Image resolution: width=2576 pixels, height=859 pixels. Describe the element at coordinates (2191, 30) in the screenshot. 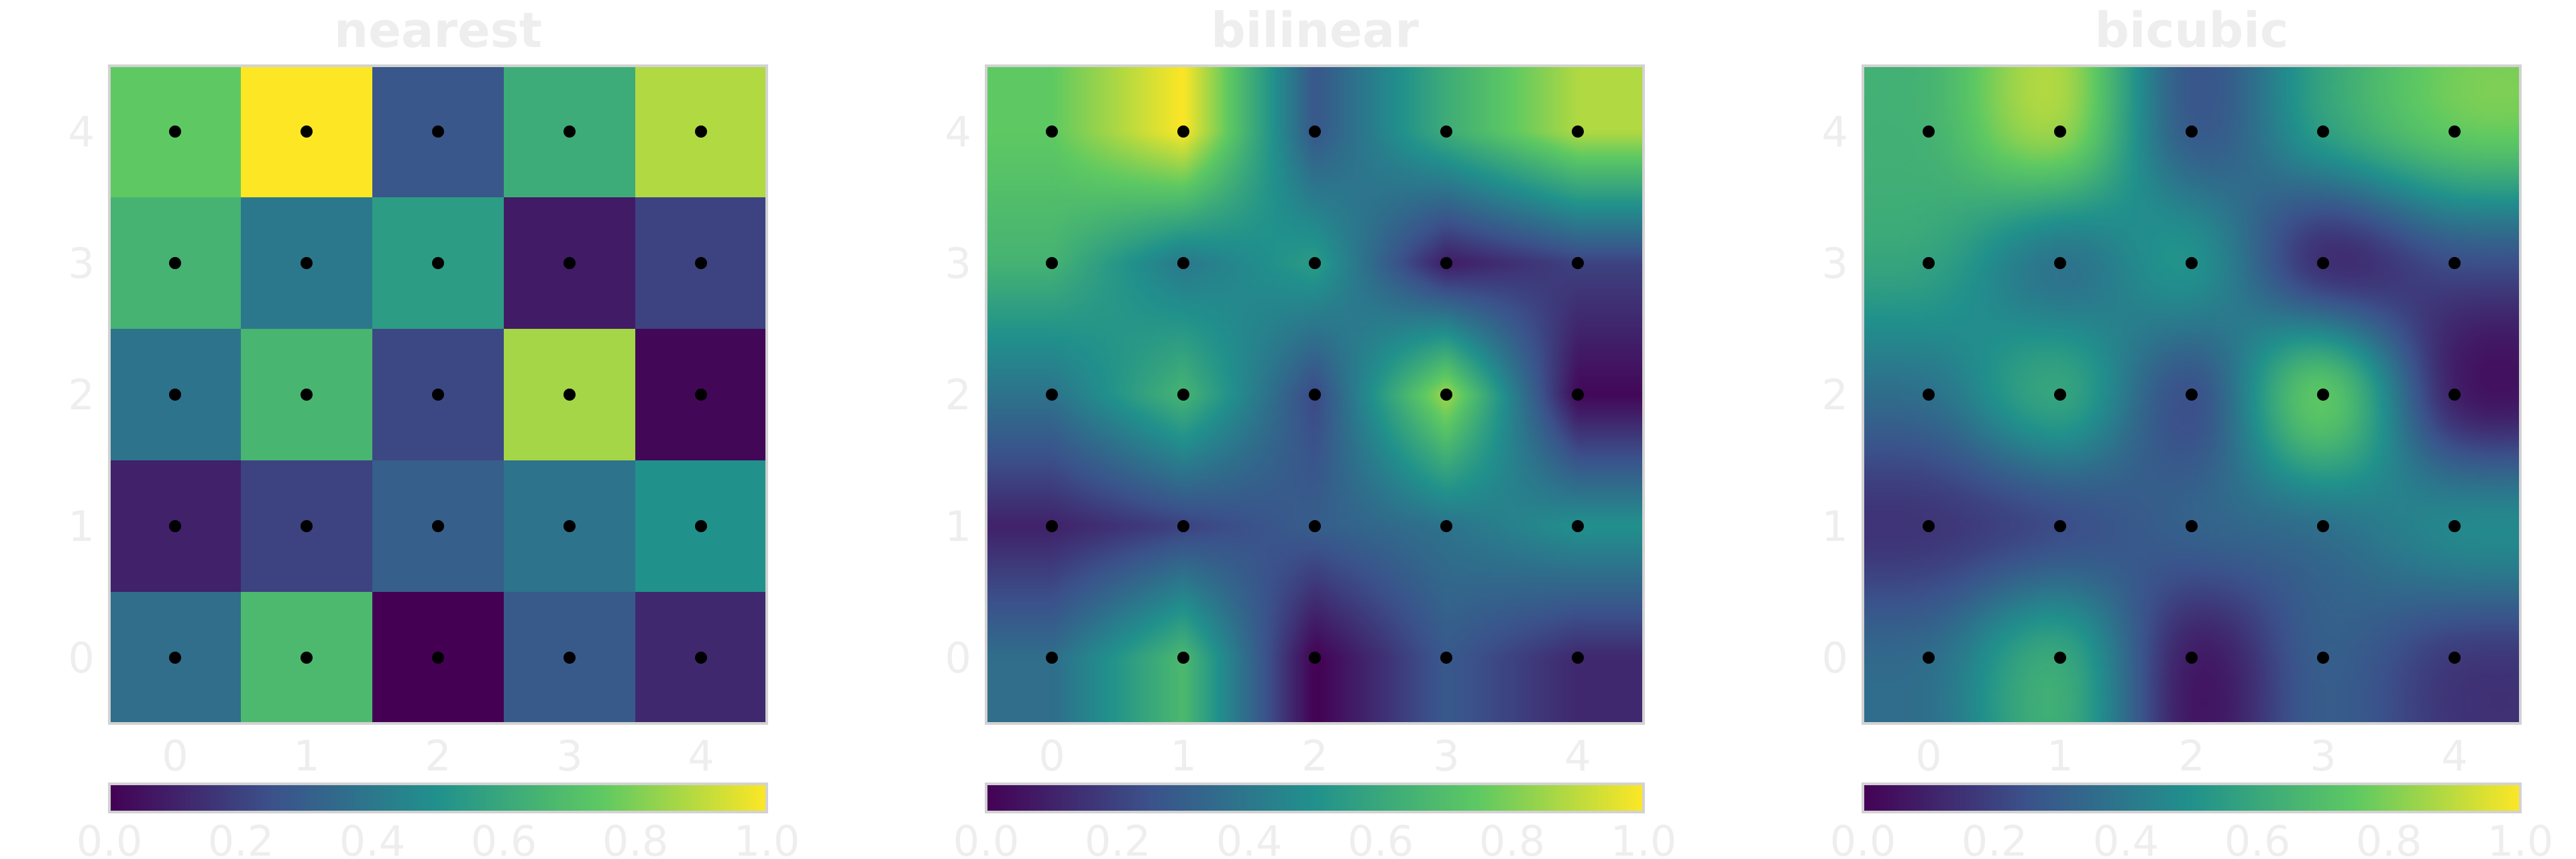

I see `panel-title: bicubic` at that location.